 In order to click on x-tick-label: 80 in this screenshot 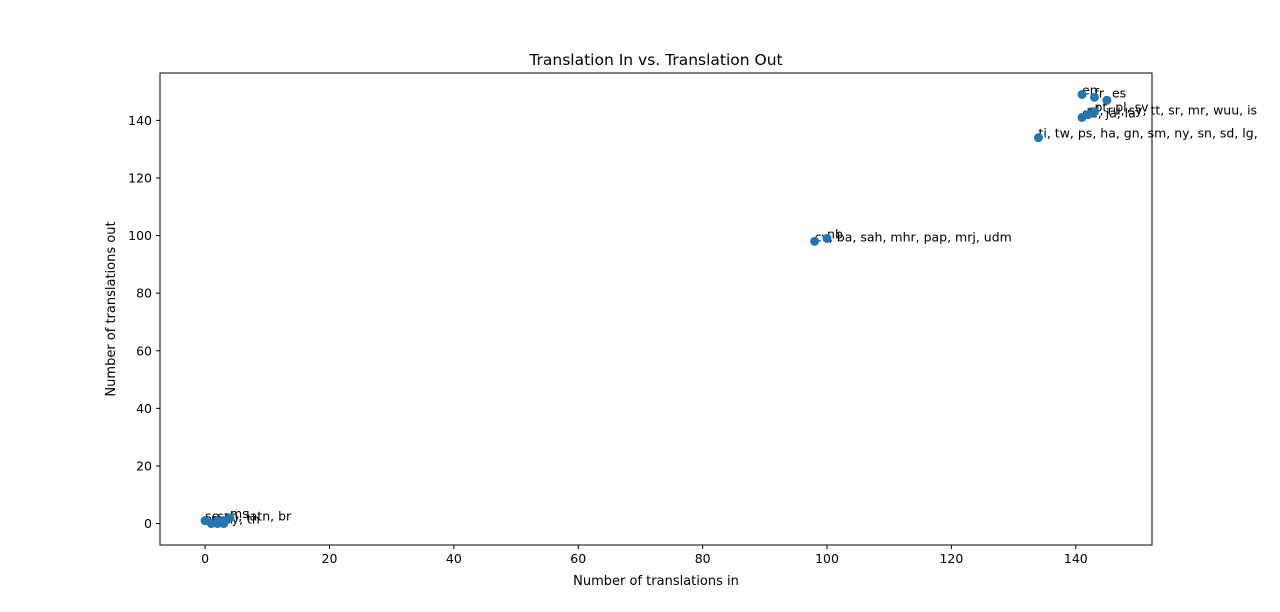, I will do `click(703, 558)`.